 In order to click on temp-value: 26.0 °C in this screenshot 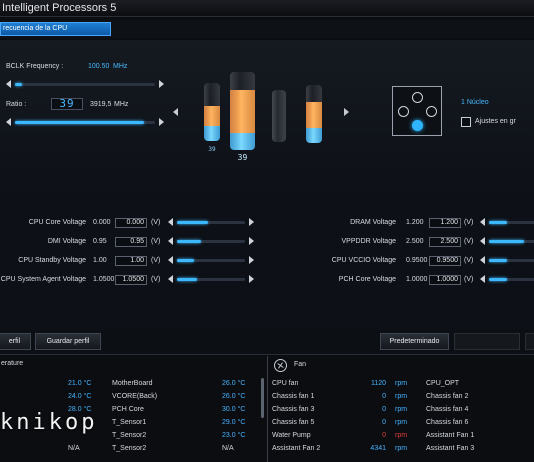, I will do `click(234, 396)`.